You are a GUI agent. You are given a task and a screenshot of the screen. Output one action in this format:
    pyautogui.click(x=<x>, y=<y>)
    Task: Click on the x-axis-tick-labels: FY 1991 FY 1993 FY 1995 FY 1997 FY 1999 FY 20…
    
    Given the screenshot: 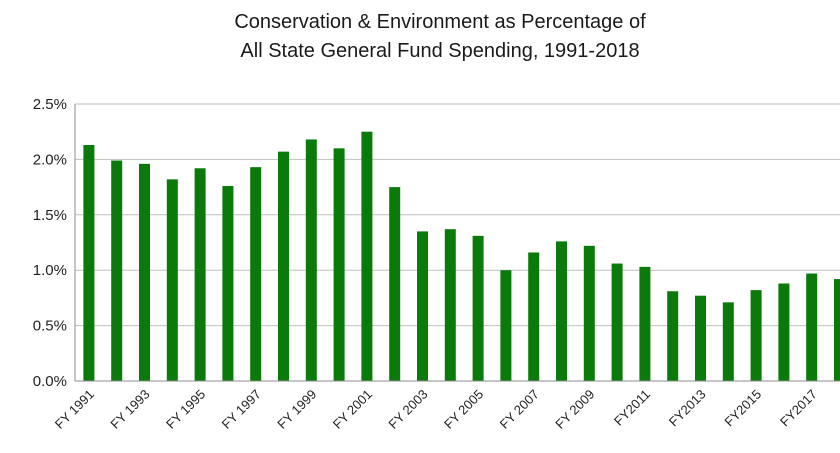 What is the action you would take?
    pyautogui.click(x=436, y=409)
    